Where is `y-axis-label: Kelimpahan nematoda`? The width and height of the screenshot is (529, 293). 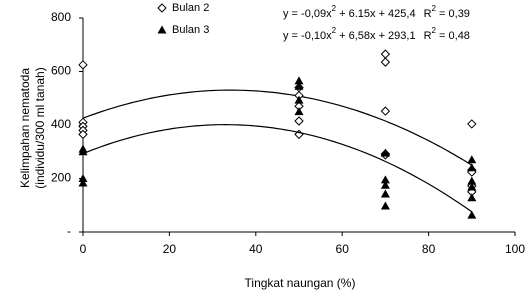 y-axis-label: Kelimpahan nematoda is located at coordinates (25, 128).